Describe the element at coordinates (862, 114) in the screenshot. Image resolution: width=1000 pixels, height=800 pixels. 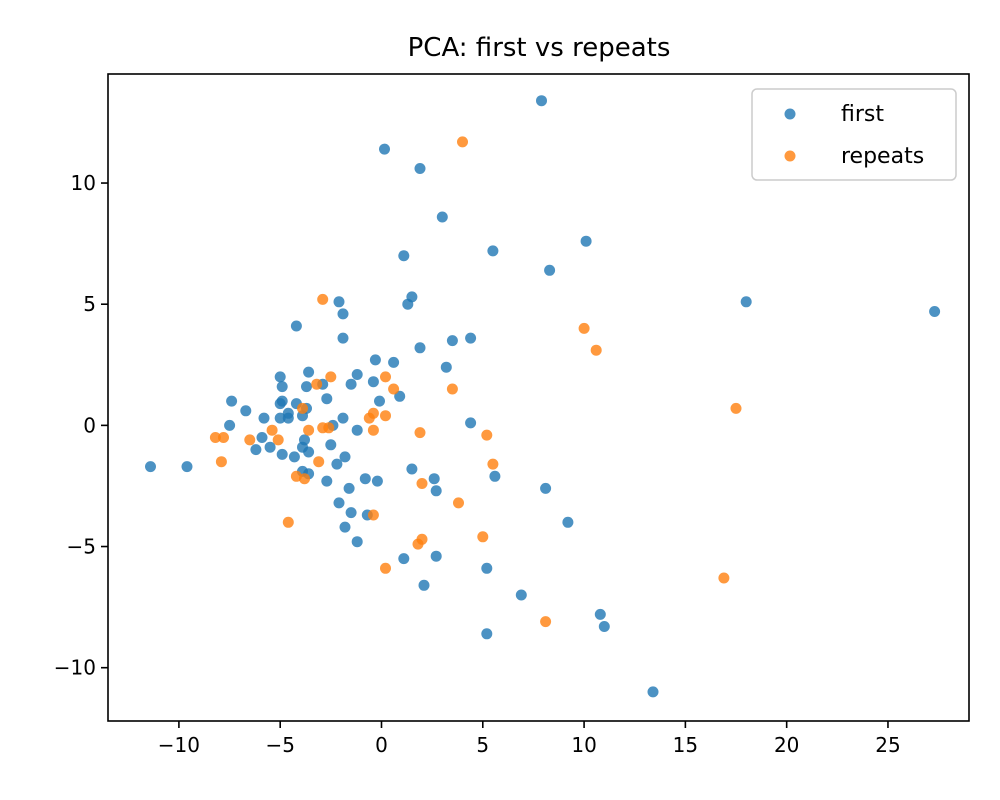
I see `legend-label-first: first` at that location.